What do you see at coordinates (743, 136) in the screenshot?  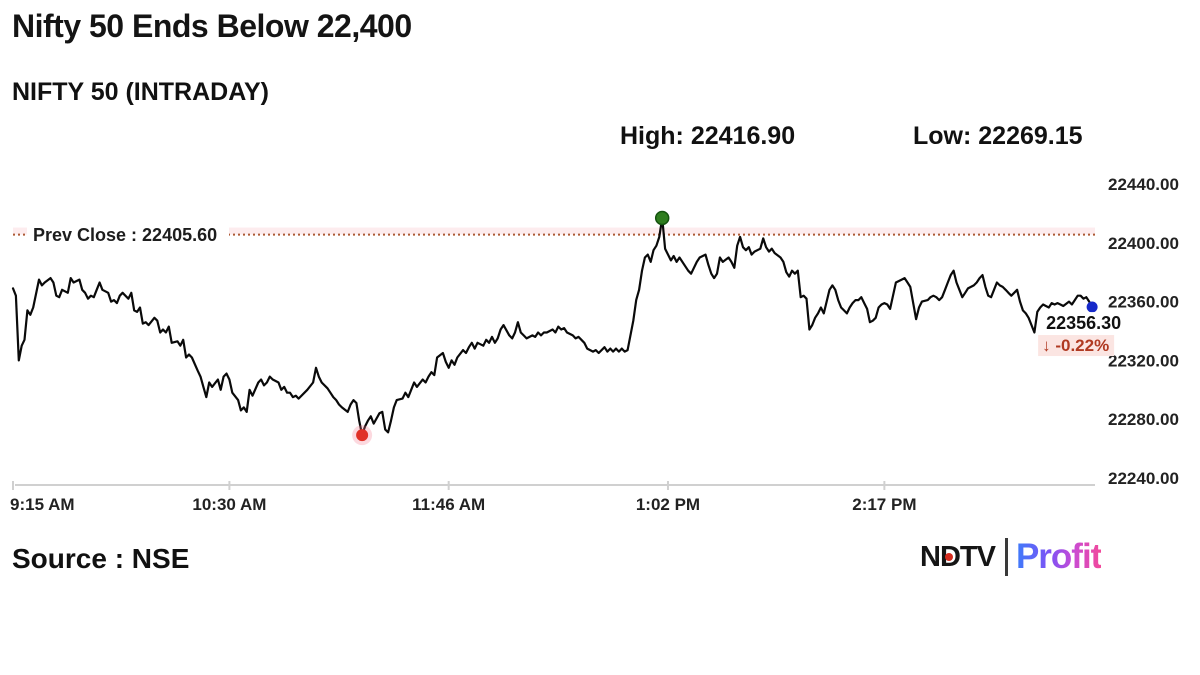 I see `high-value: 22416.90` at bounding box center [743, 136].